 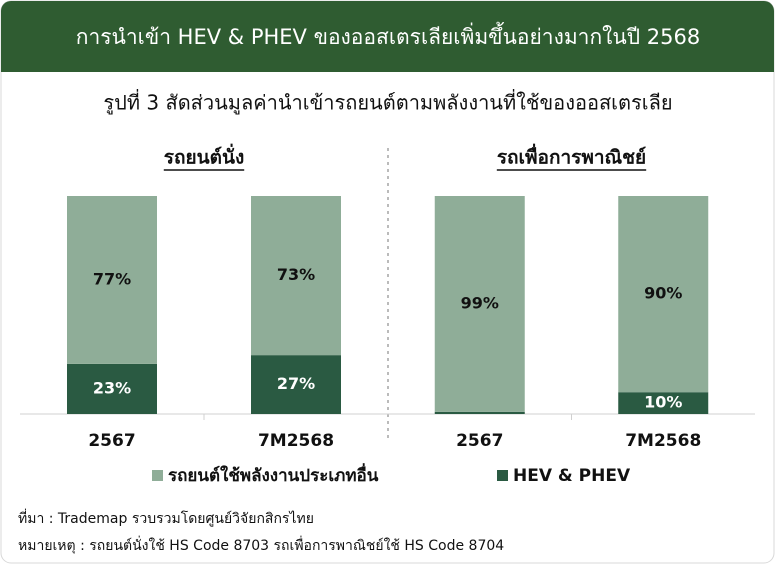 What do you see at coordinates (204, 156) in the screenshot?
I see `group-title: รถยนต์นั่ง` at bounding box center [204, 156].